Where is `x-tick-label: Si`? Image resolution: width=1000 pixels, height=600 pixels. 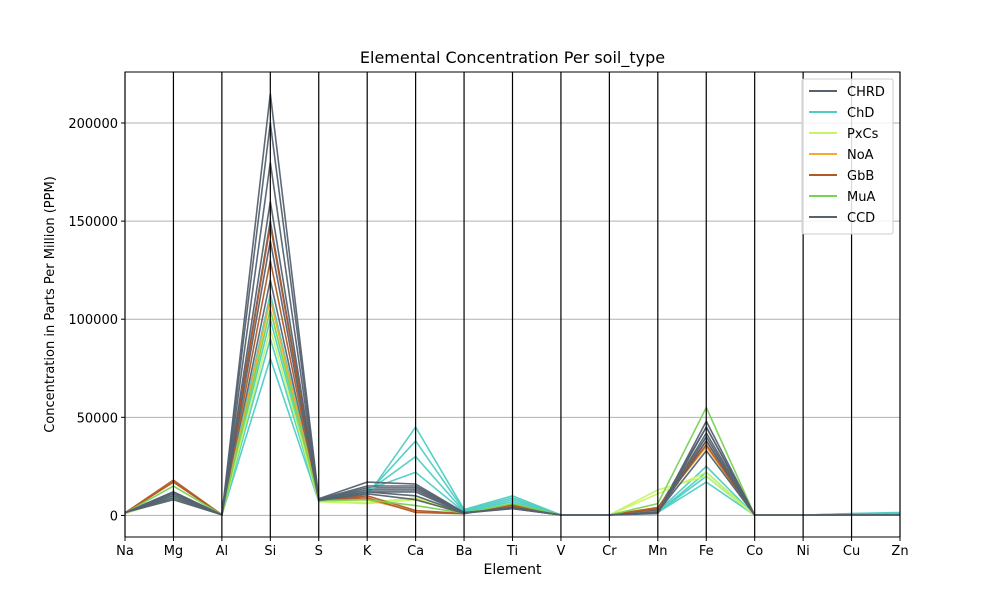 x-tick-label: Si is located at coordinates (270, 551).